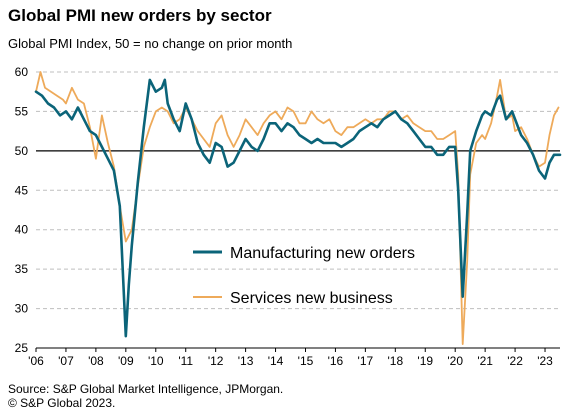  What do you see at coordinates (246, 361) in the screenshot?
I see `x-tick-label: '13` at bounding box center [246, 361].